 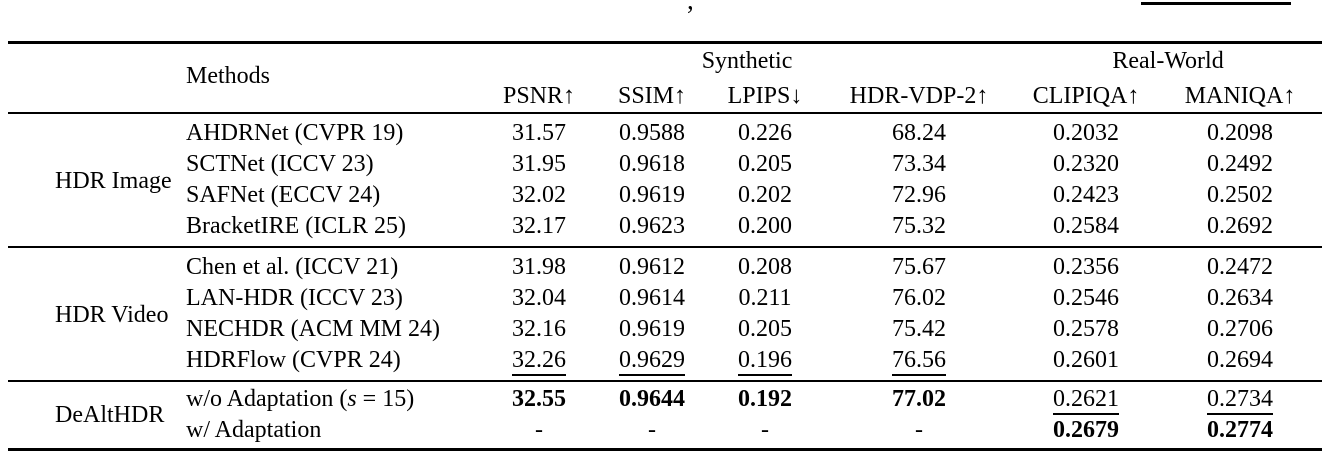 I want to click on value-cell: 0.2692, so click(x=1240, y=225).